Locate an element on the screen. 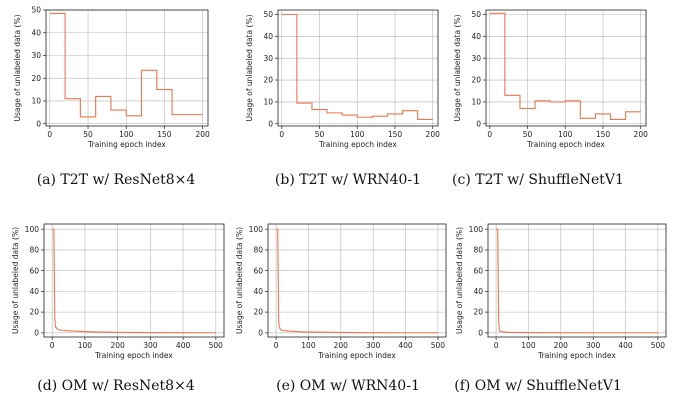 This screenshot has height=400, width=680. panel-caption: (a) T2T w/ ResNet8×4 is located at coordinates (116, 180).